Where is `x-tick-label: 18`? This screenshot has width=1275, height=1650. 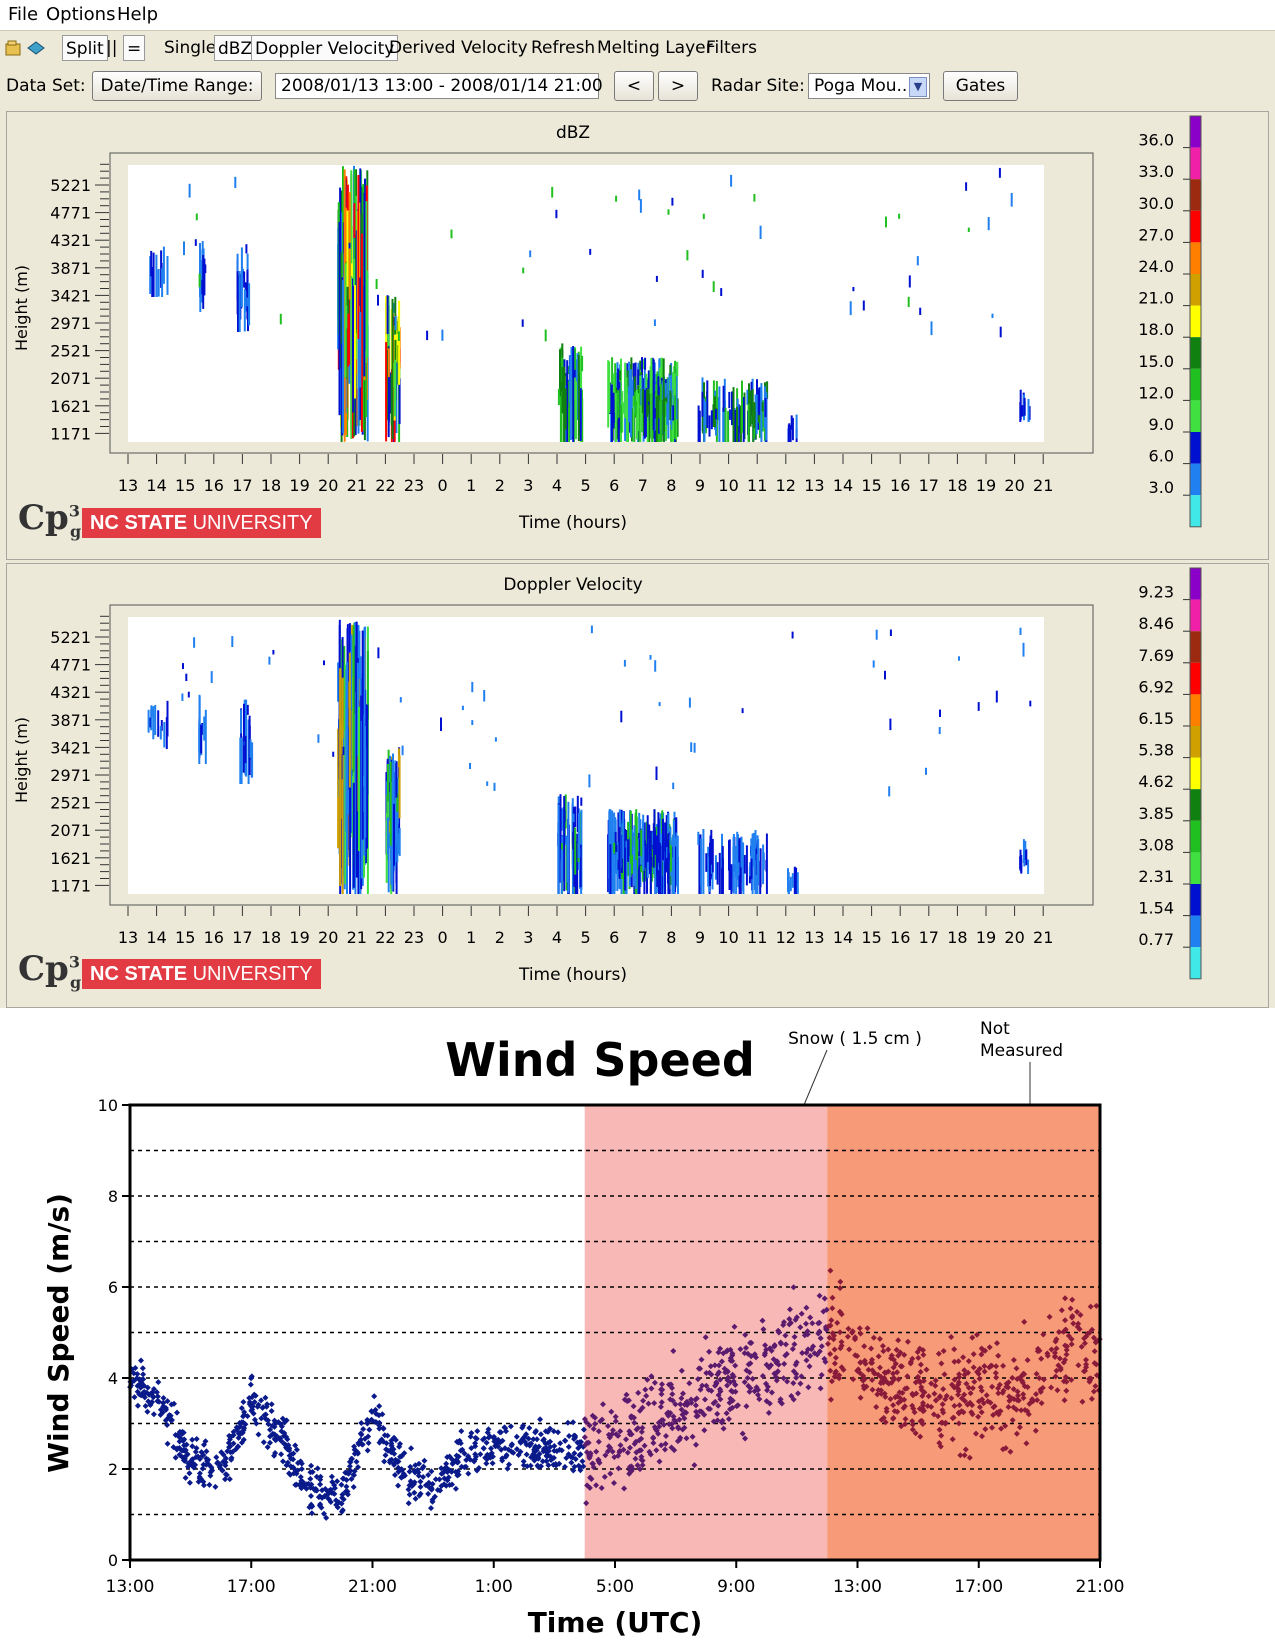
x-tick-label: 18 is located at coordinates (271, 485).